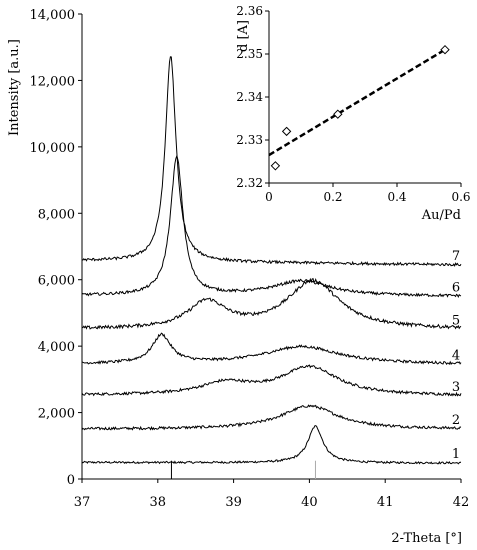 The image size is (477, 550). Describe the element at coordinates (456, 387) in the screenshot. I see `series-3-label: 3` at that location.